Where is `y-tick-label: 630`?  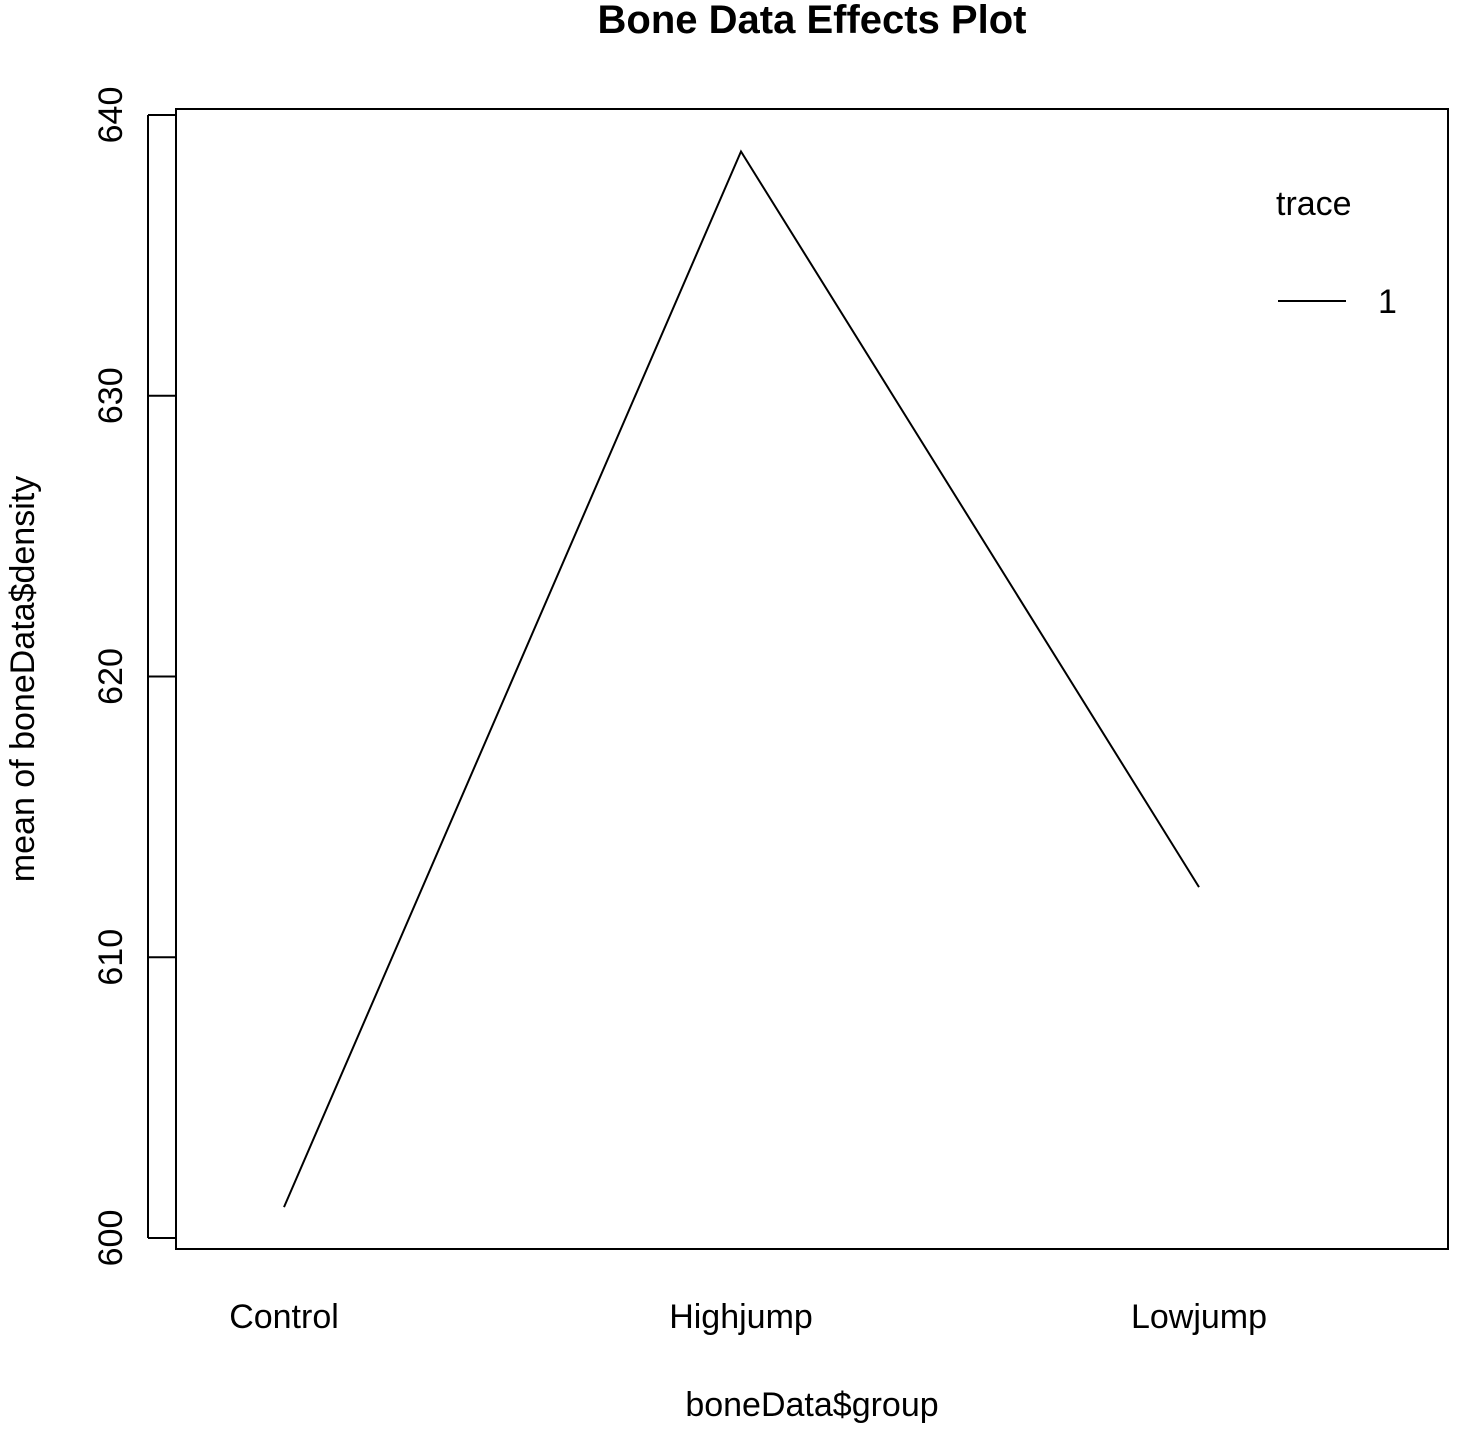
y-tick-label: 630 is located at coordinates (111, 395).